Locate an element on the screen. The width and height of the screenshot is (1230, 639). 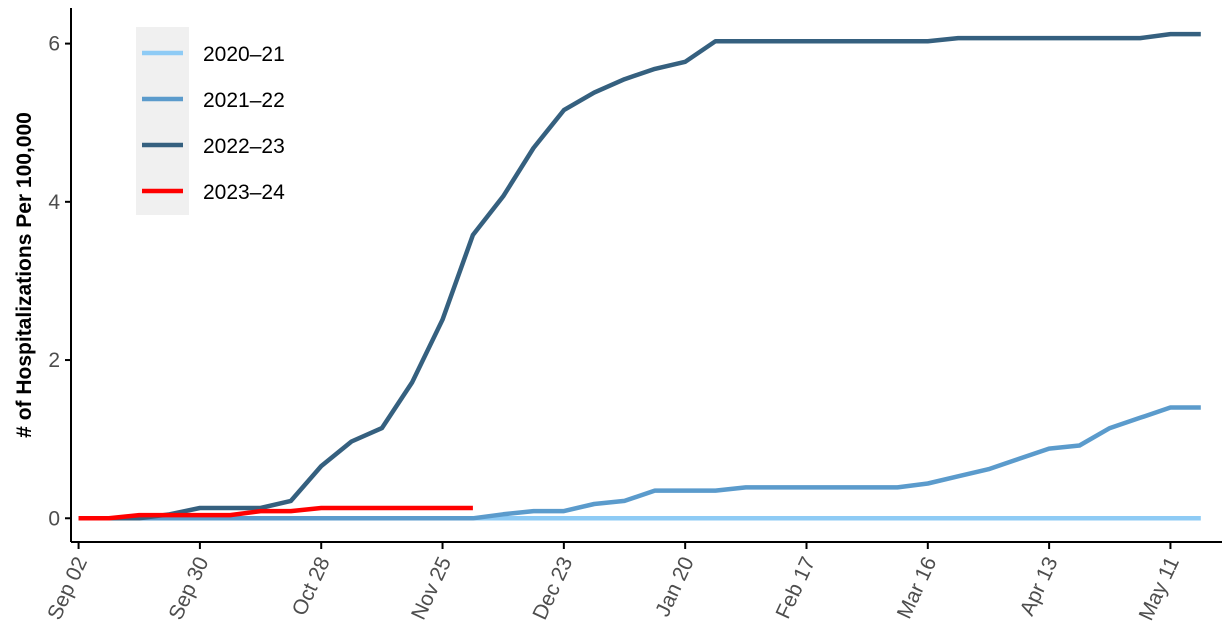
x-tick-label: Sep 30 is located at coordinates (188, 588).